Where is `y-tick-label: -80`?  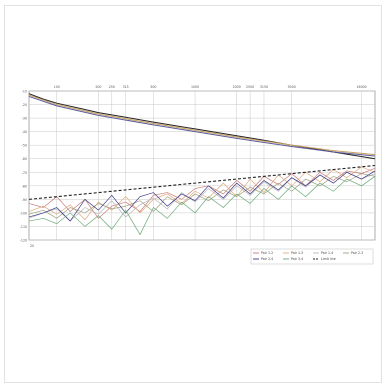
y-tick-label: -80 is located at coordinates (24, 186).